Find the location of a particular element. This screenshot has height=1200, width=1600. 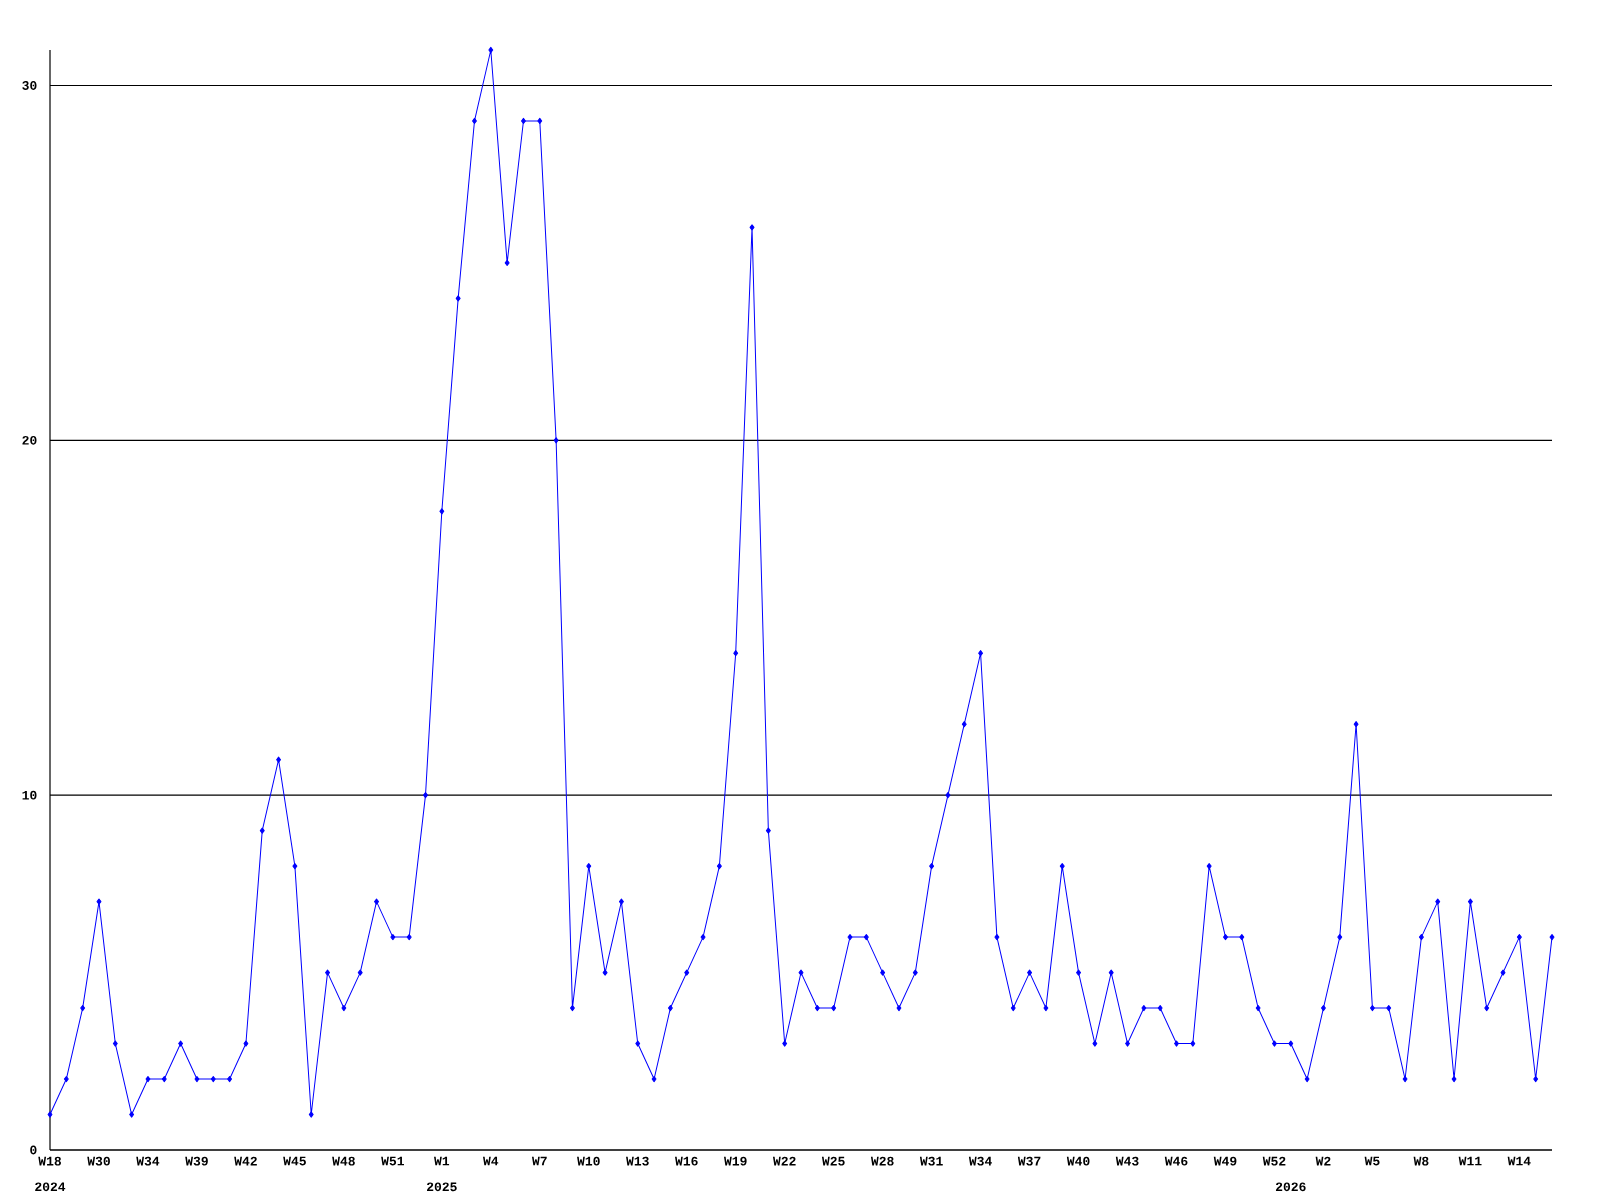

x-tick-label: W48 is located at coordinates (343, 1161).